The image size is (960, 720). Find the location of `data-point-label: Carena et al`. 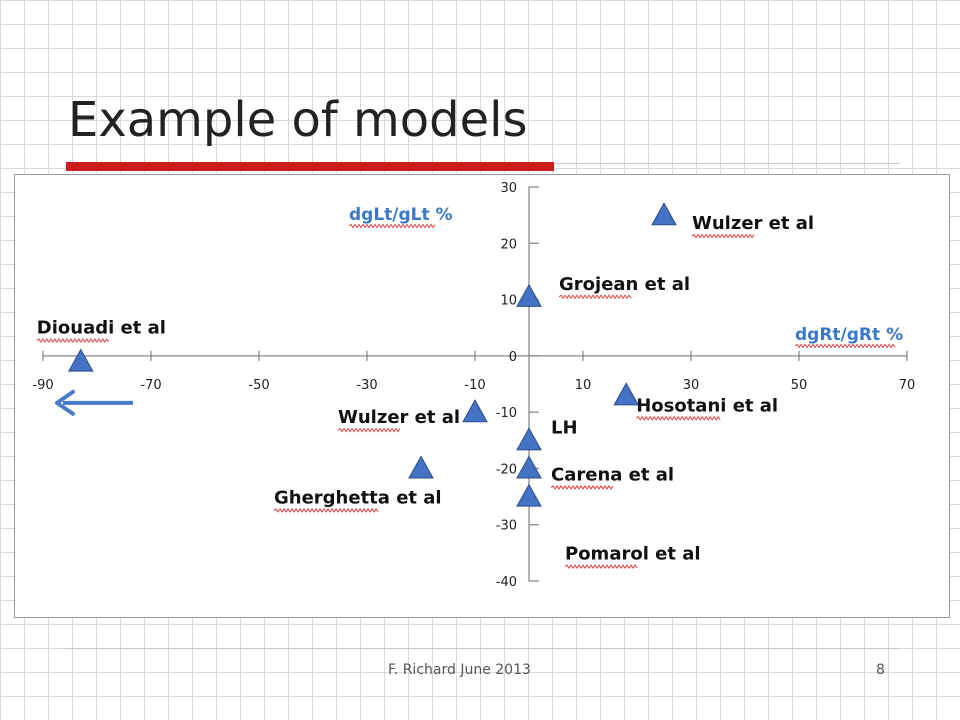

data-point-label: Carena et al is located at coordinates (612, 474).